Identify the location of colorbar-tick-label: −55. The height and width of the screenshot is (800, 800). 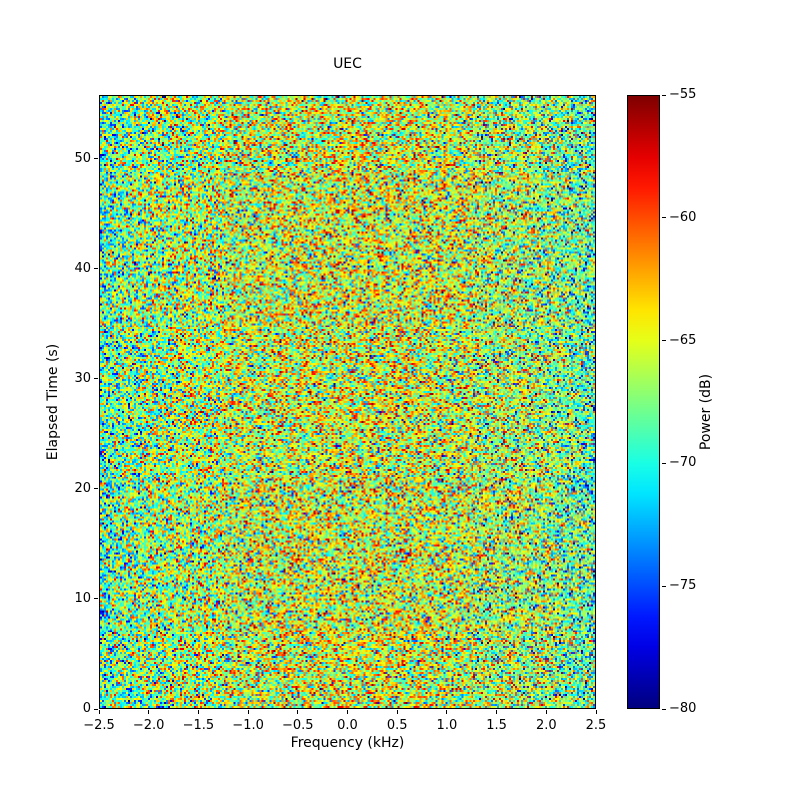
(683, 94).